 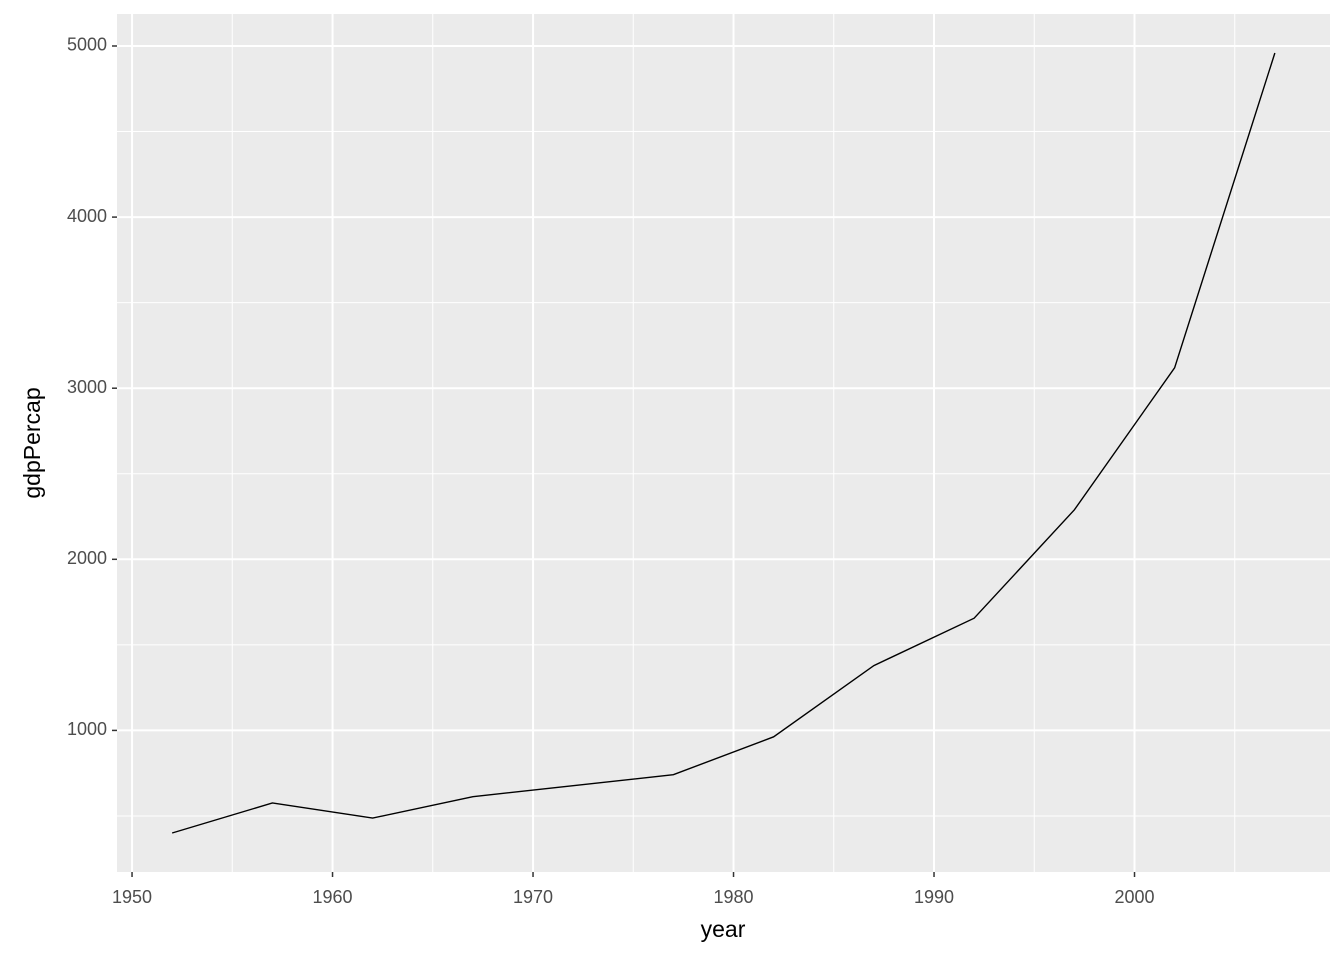 I want to click on x-tick-label: 1950, so click(x=132, y=897).